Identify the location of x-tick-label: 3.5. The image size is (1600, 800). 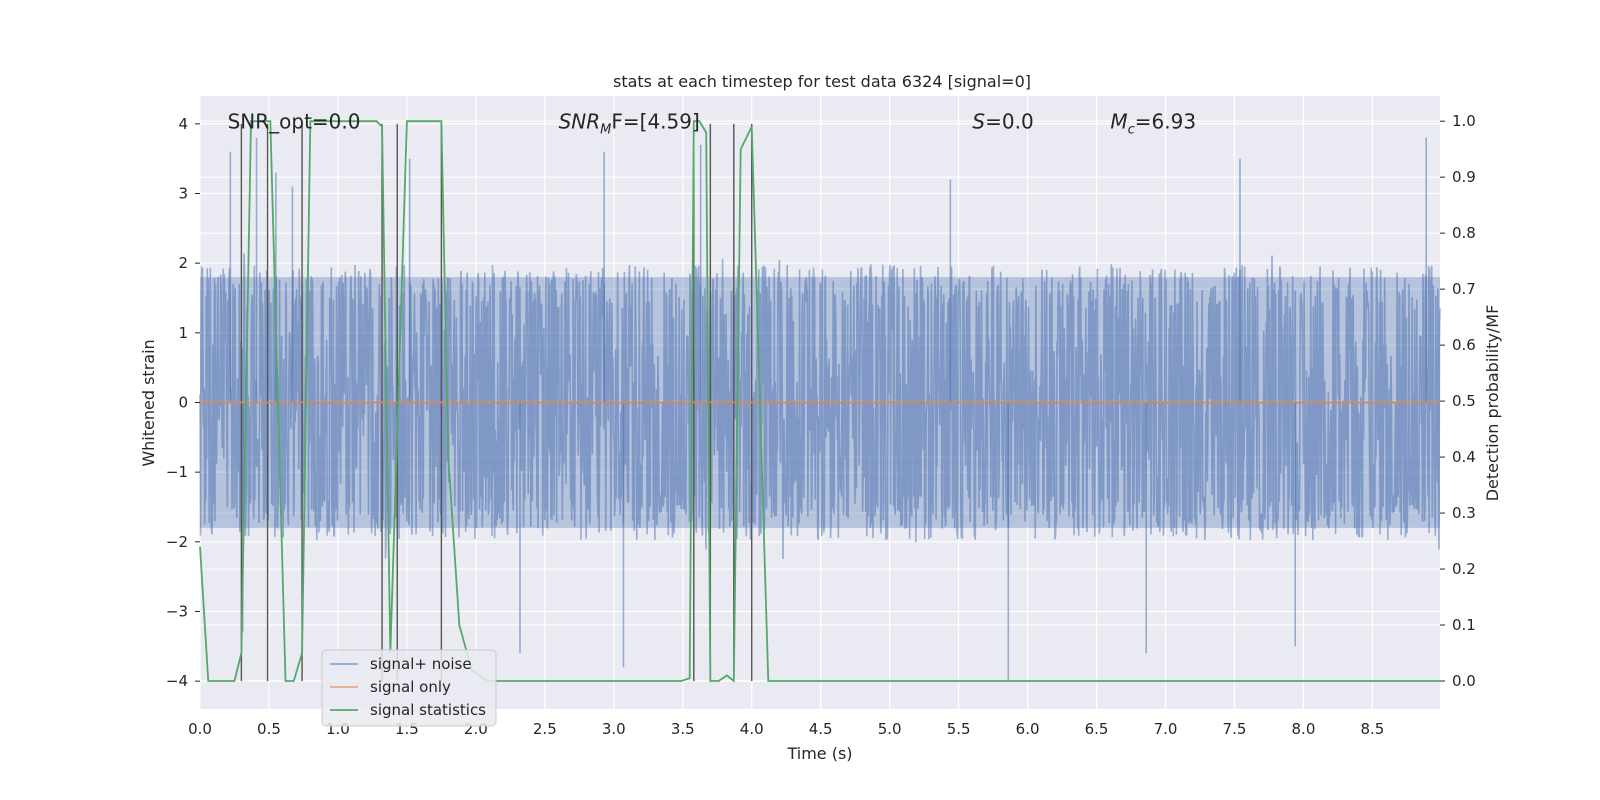
(683, 729).